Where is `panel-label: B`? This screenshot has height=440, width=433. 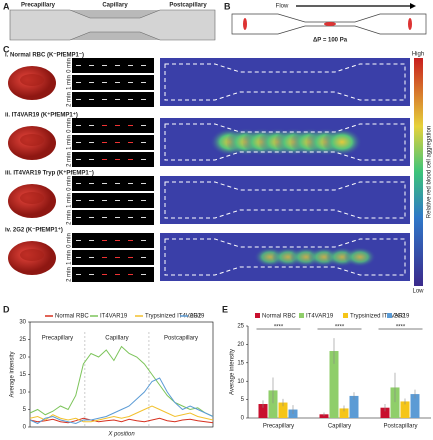 panel-label: B is located at coordinates (227, 6).